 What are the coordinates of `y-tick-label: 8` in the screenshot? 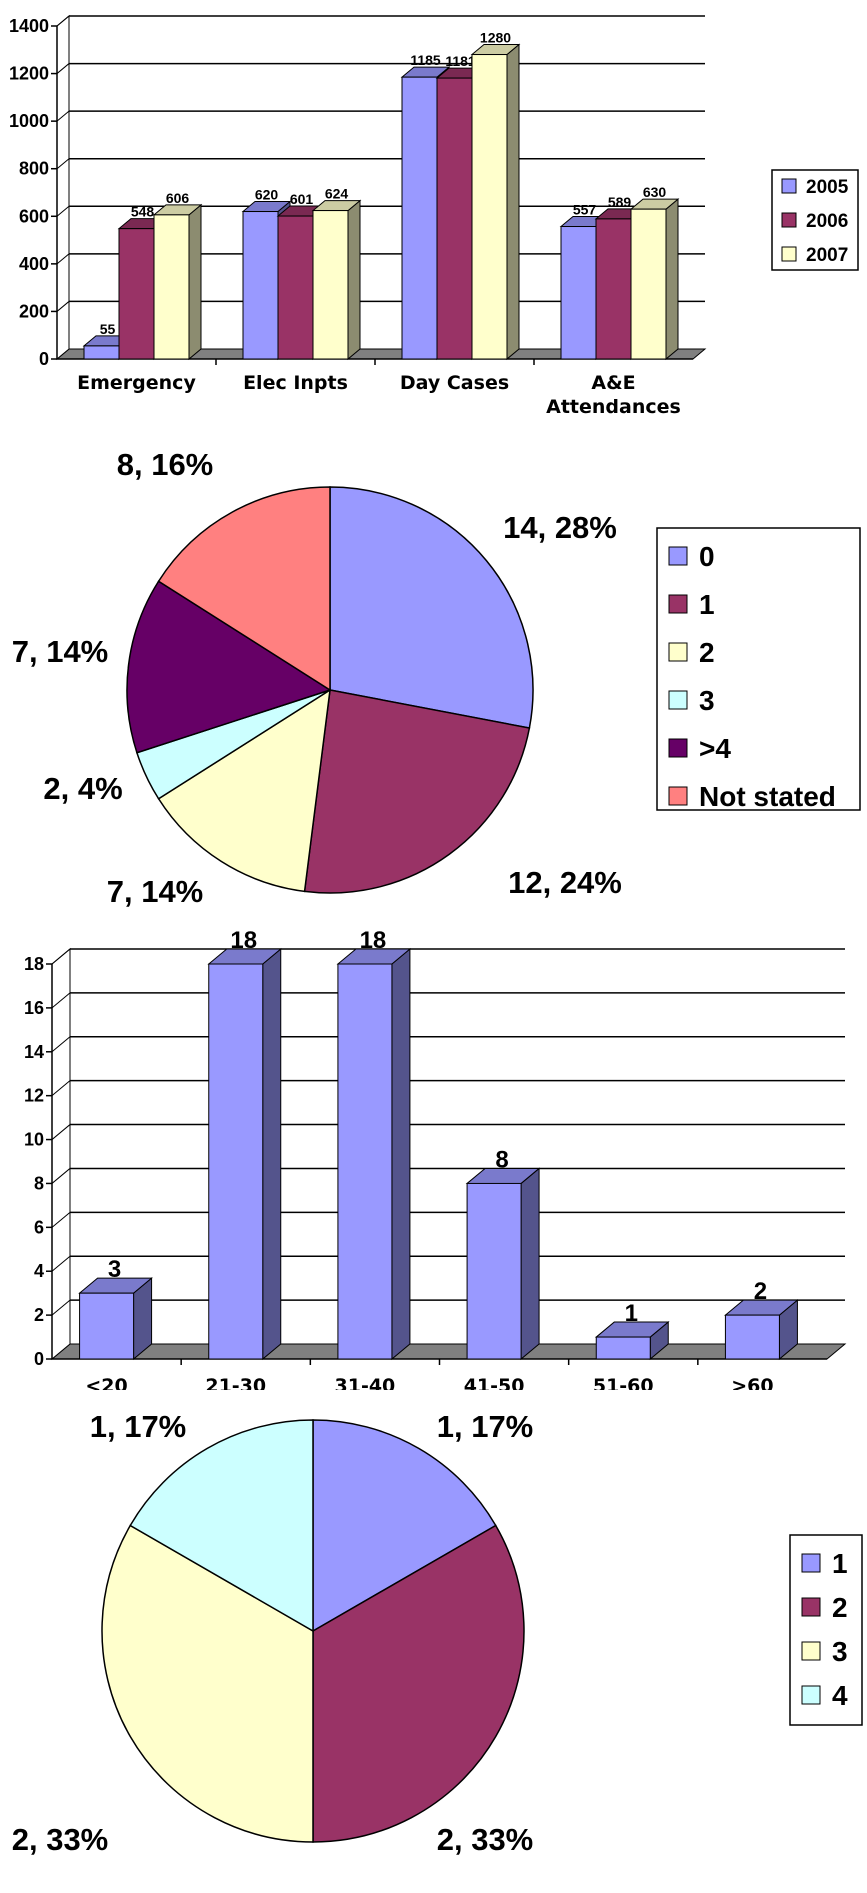 It's located at (39, 1183).